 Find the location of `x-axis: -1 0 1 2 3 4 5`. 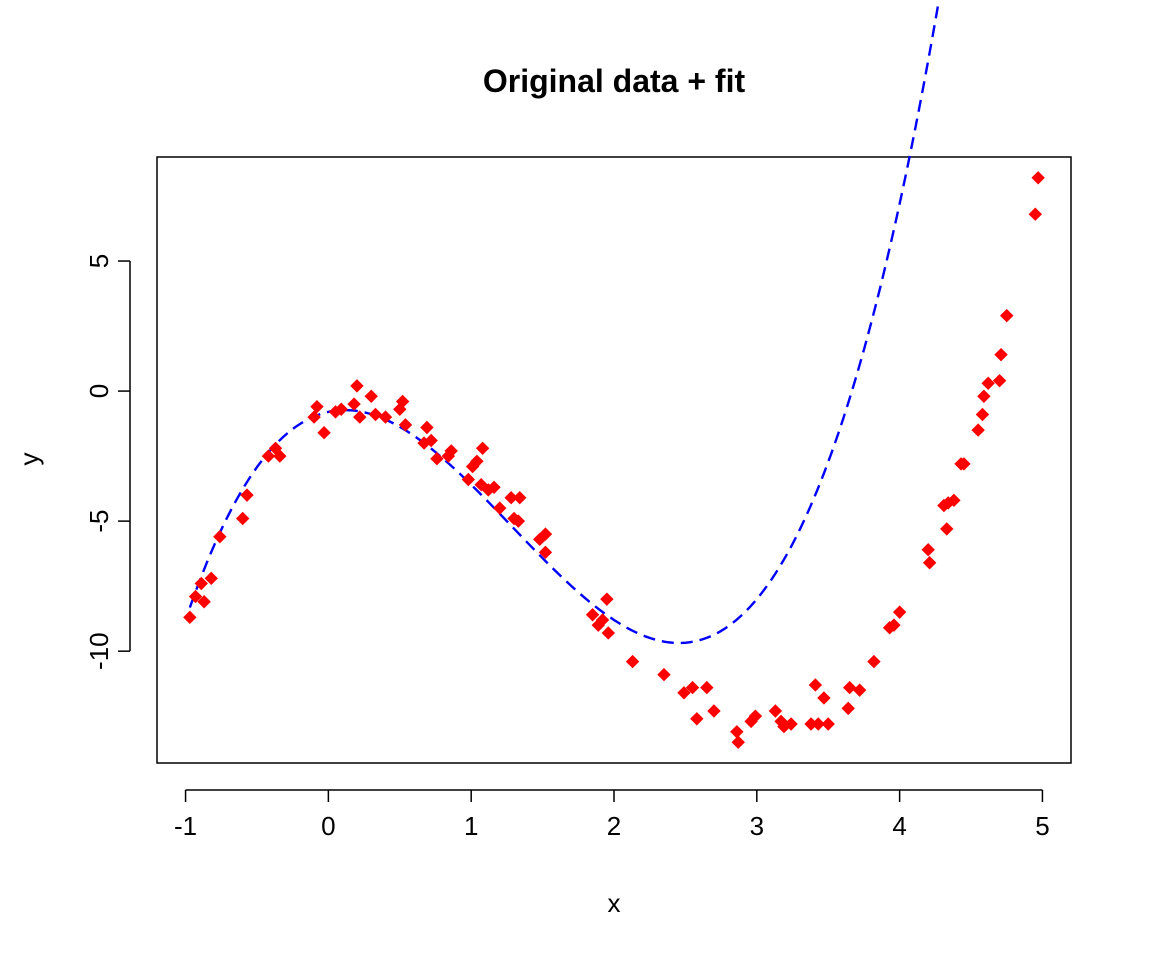

x-axis: -1 0 1 2 3 4 5 is located at coordinates (612, 815).